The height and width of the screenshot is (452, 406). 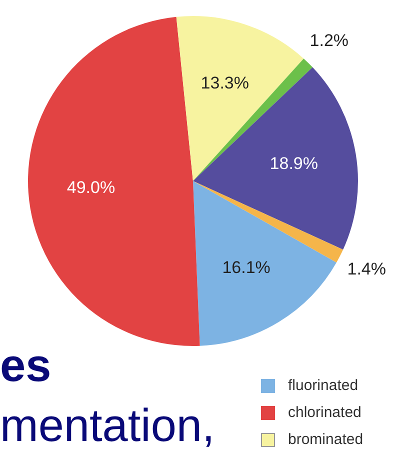 I want to click on legend-label: fluorinated, so click(x=323, y=385).